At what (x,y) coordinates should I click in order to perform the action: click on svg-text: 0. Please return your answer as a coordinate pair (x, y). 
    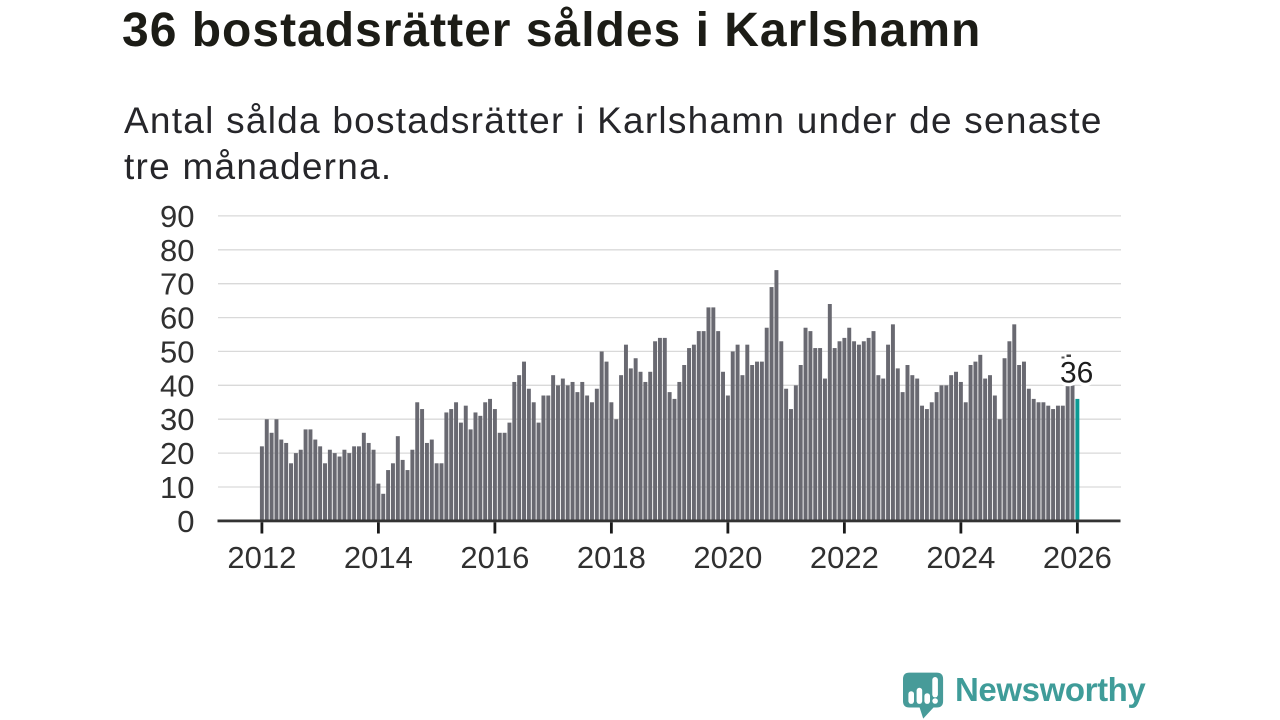
    Looking at the image, I should click on (185, 521).